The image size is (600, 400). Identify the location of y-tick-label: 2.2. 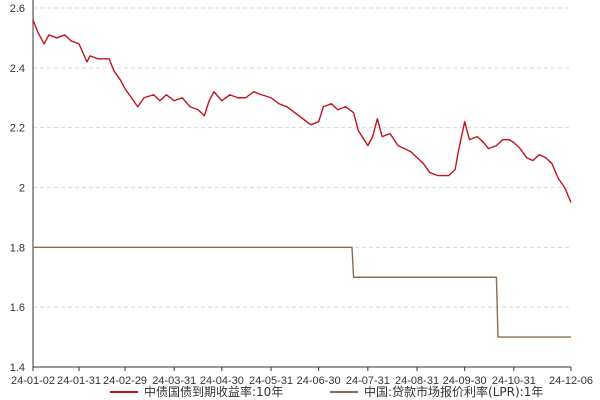
(17, 129).